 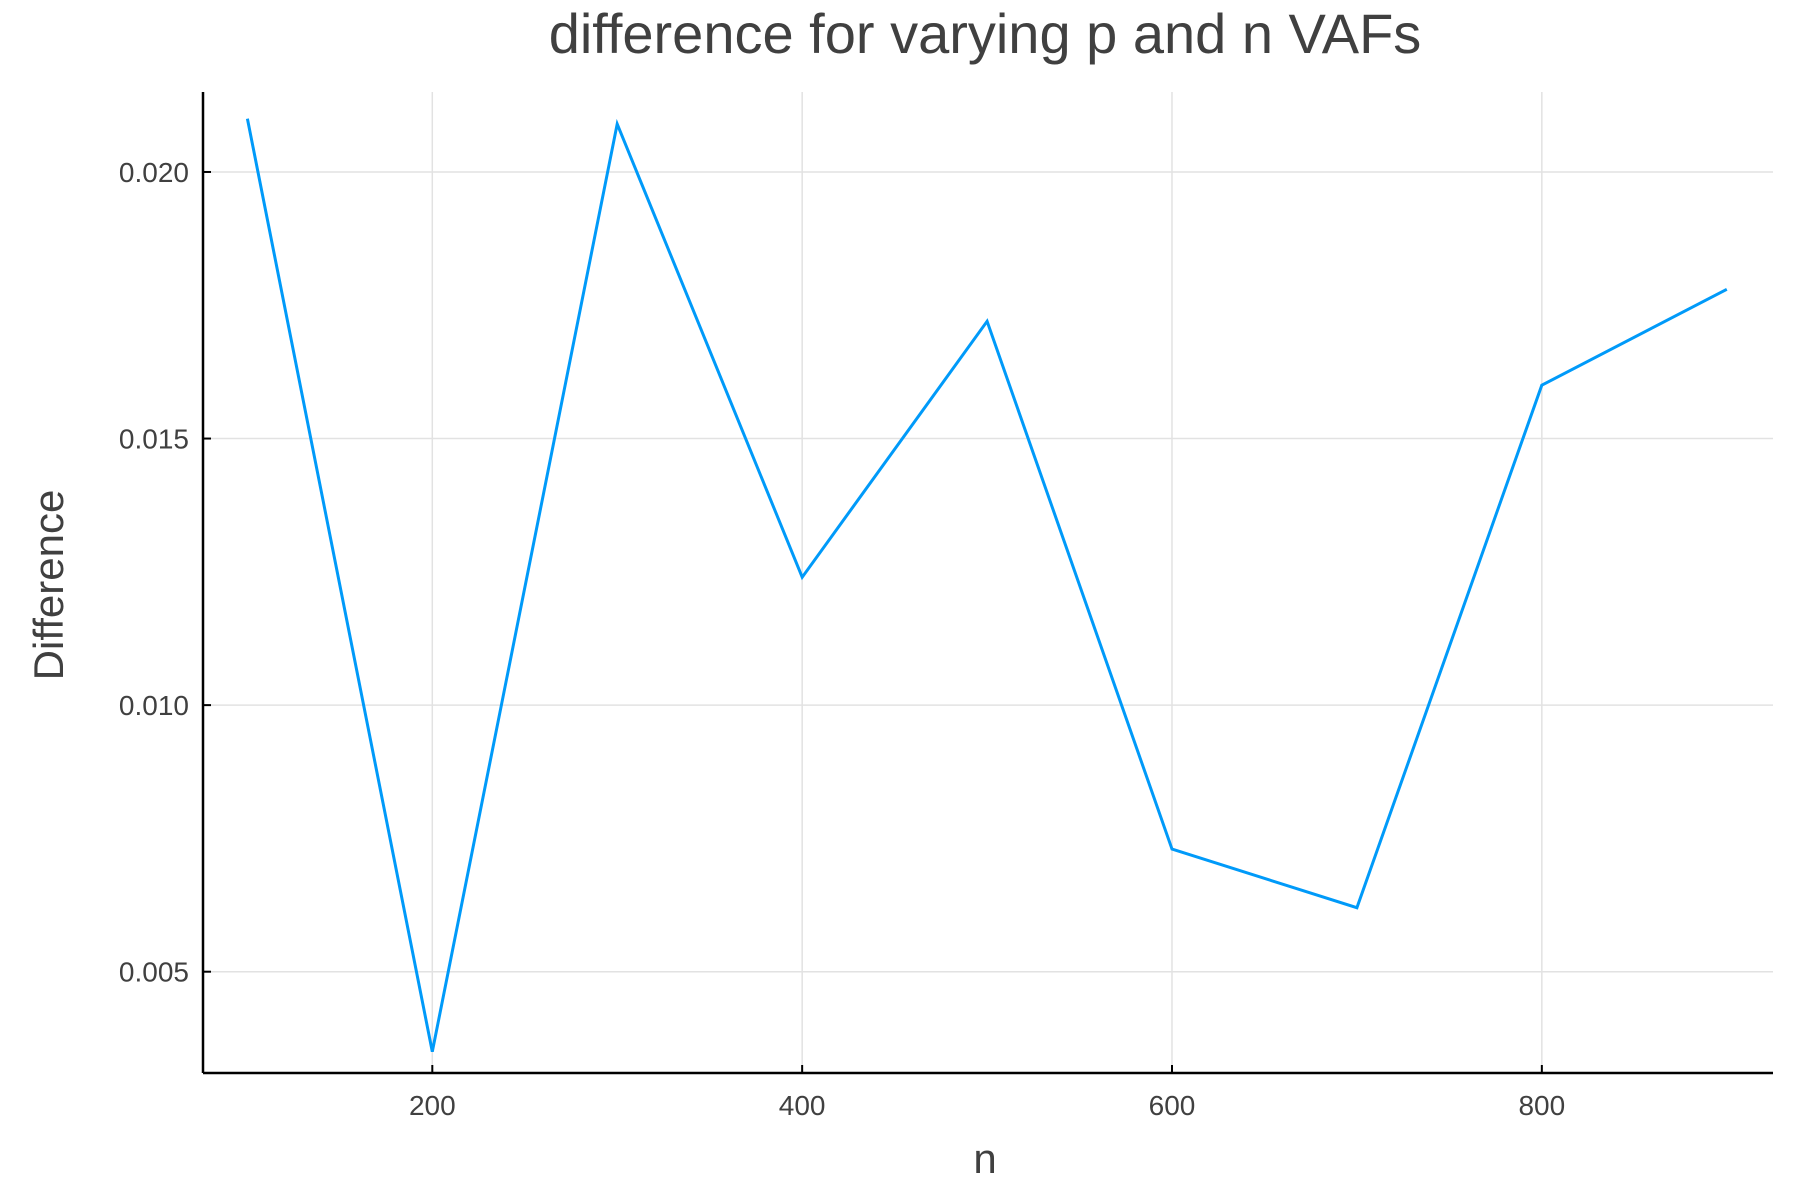 What do you see at coordinates (432, 1105) in the screenshot?
I see `x-tick-label: 200` at bounding box center [432, 1105].